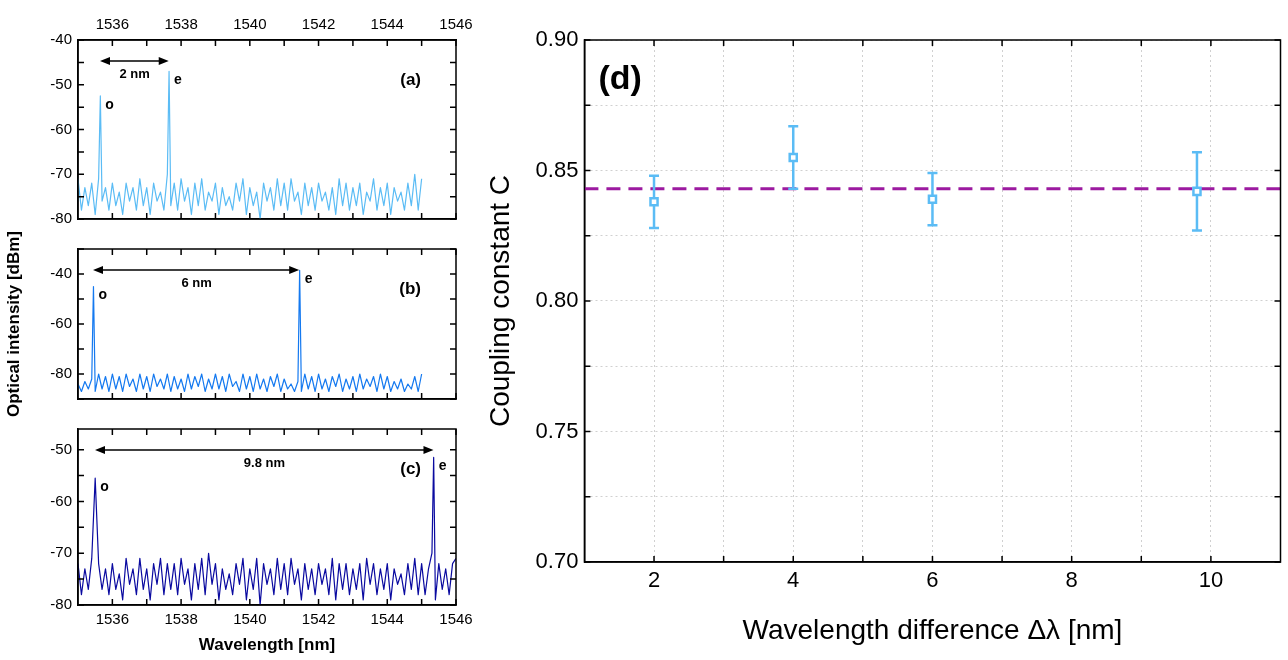 The width and height of the screenshot is (1288, 660). I want to click on annotation: (c), so click(410, 468).